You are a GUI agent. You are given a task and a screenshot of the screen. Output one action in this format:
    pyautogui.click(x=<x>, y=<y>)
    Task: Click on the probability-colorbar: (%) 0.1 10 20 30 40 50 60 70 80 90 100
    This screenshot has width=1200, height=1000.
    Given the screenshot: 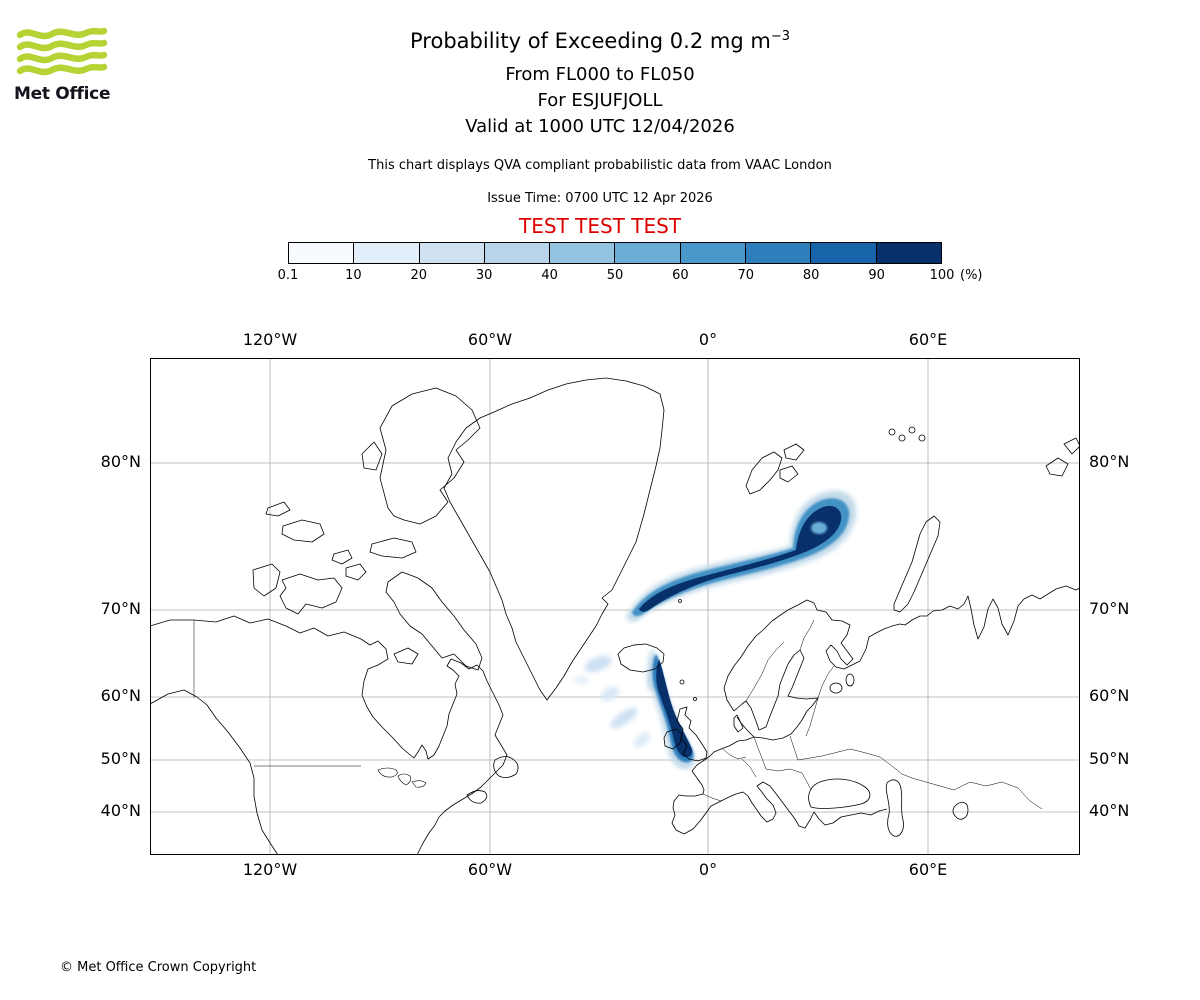 What is the action you would take?
    pyautogui.click(x=630, y=263)
    